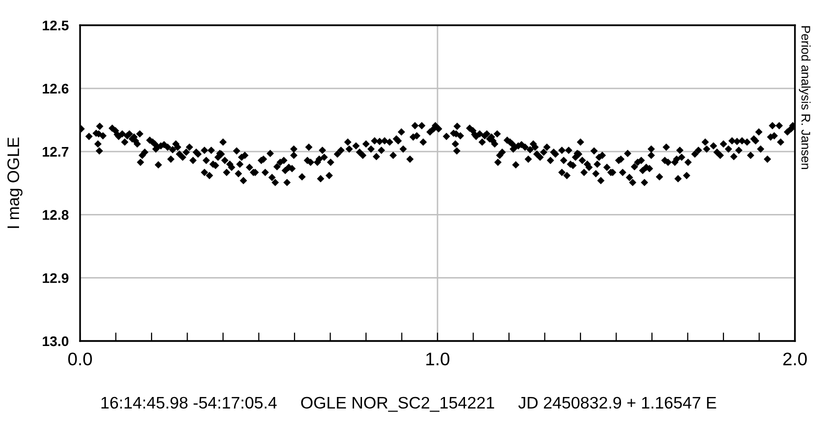  What do you see at coordinates (55, 89) in the screenshot?
I see `y-tick-label: 12.6` at bounding box center [55, 89].